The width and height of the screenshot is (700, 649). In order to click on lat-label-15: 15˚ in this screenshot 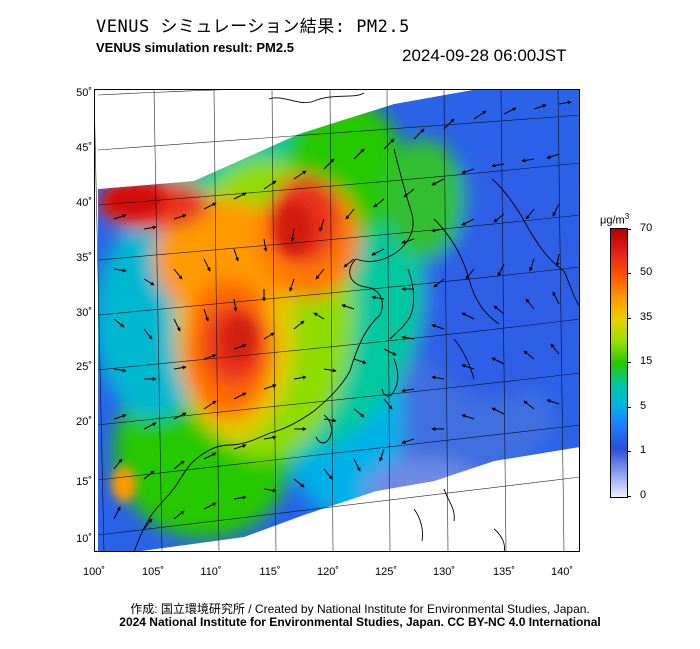, I will do `click(84, 482)`.